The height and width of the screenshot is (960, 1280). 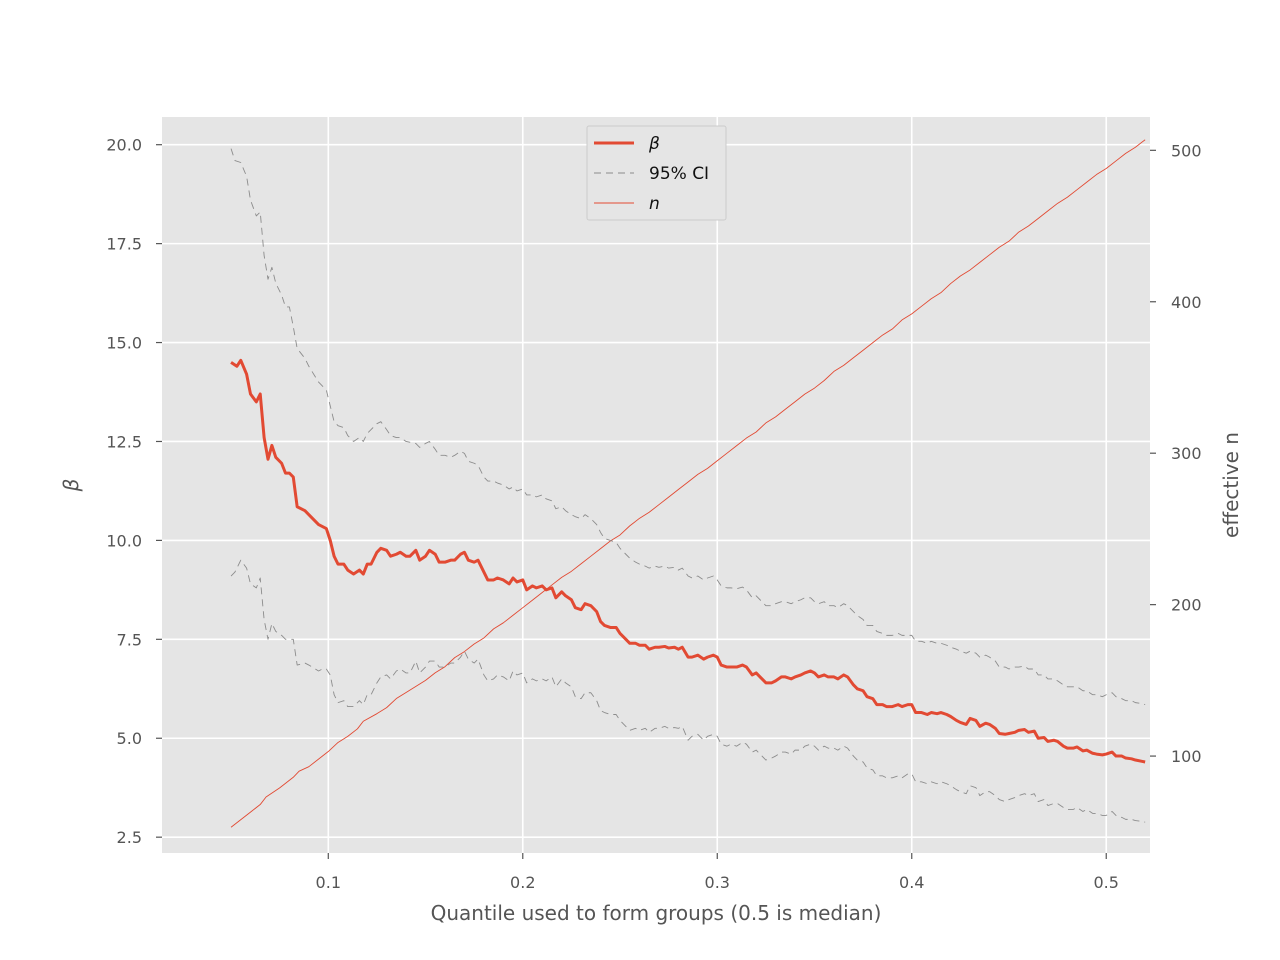 What do you see at coordinates (654, 204) in the screenshot?
I see `legend-label-n: n` at bounding box center [654, 204].